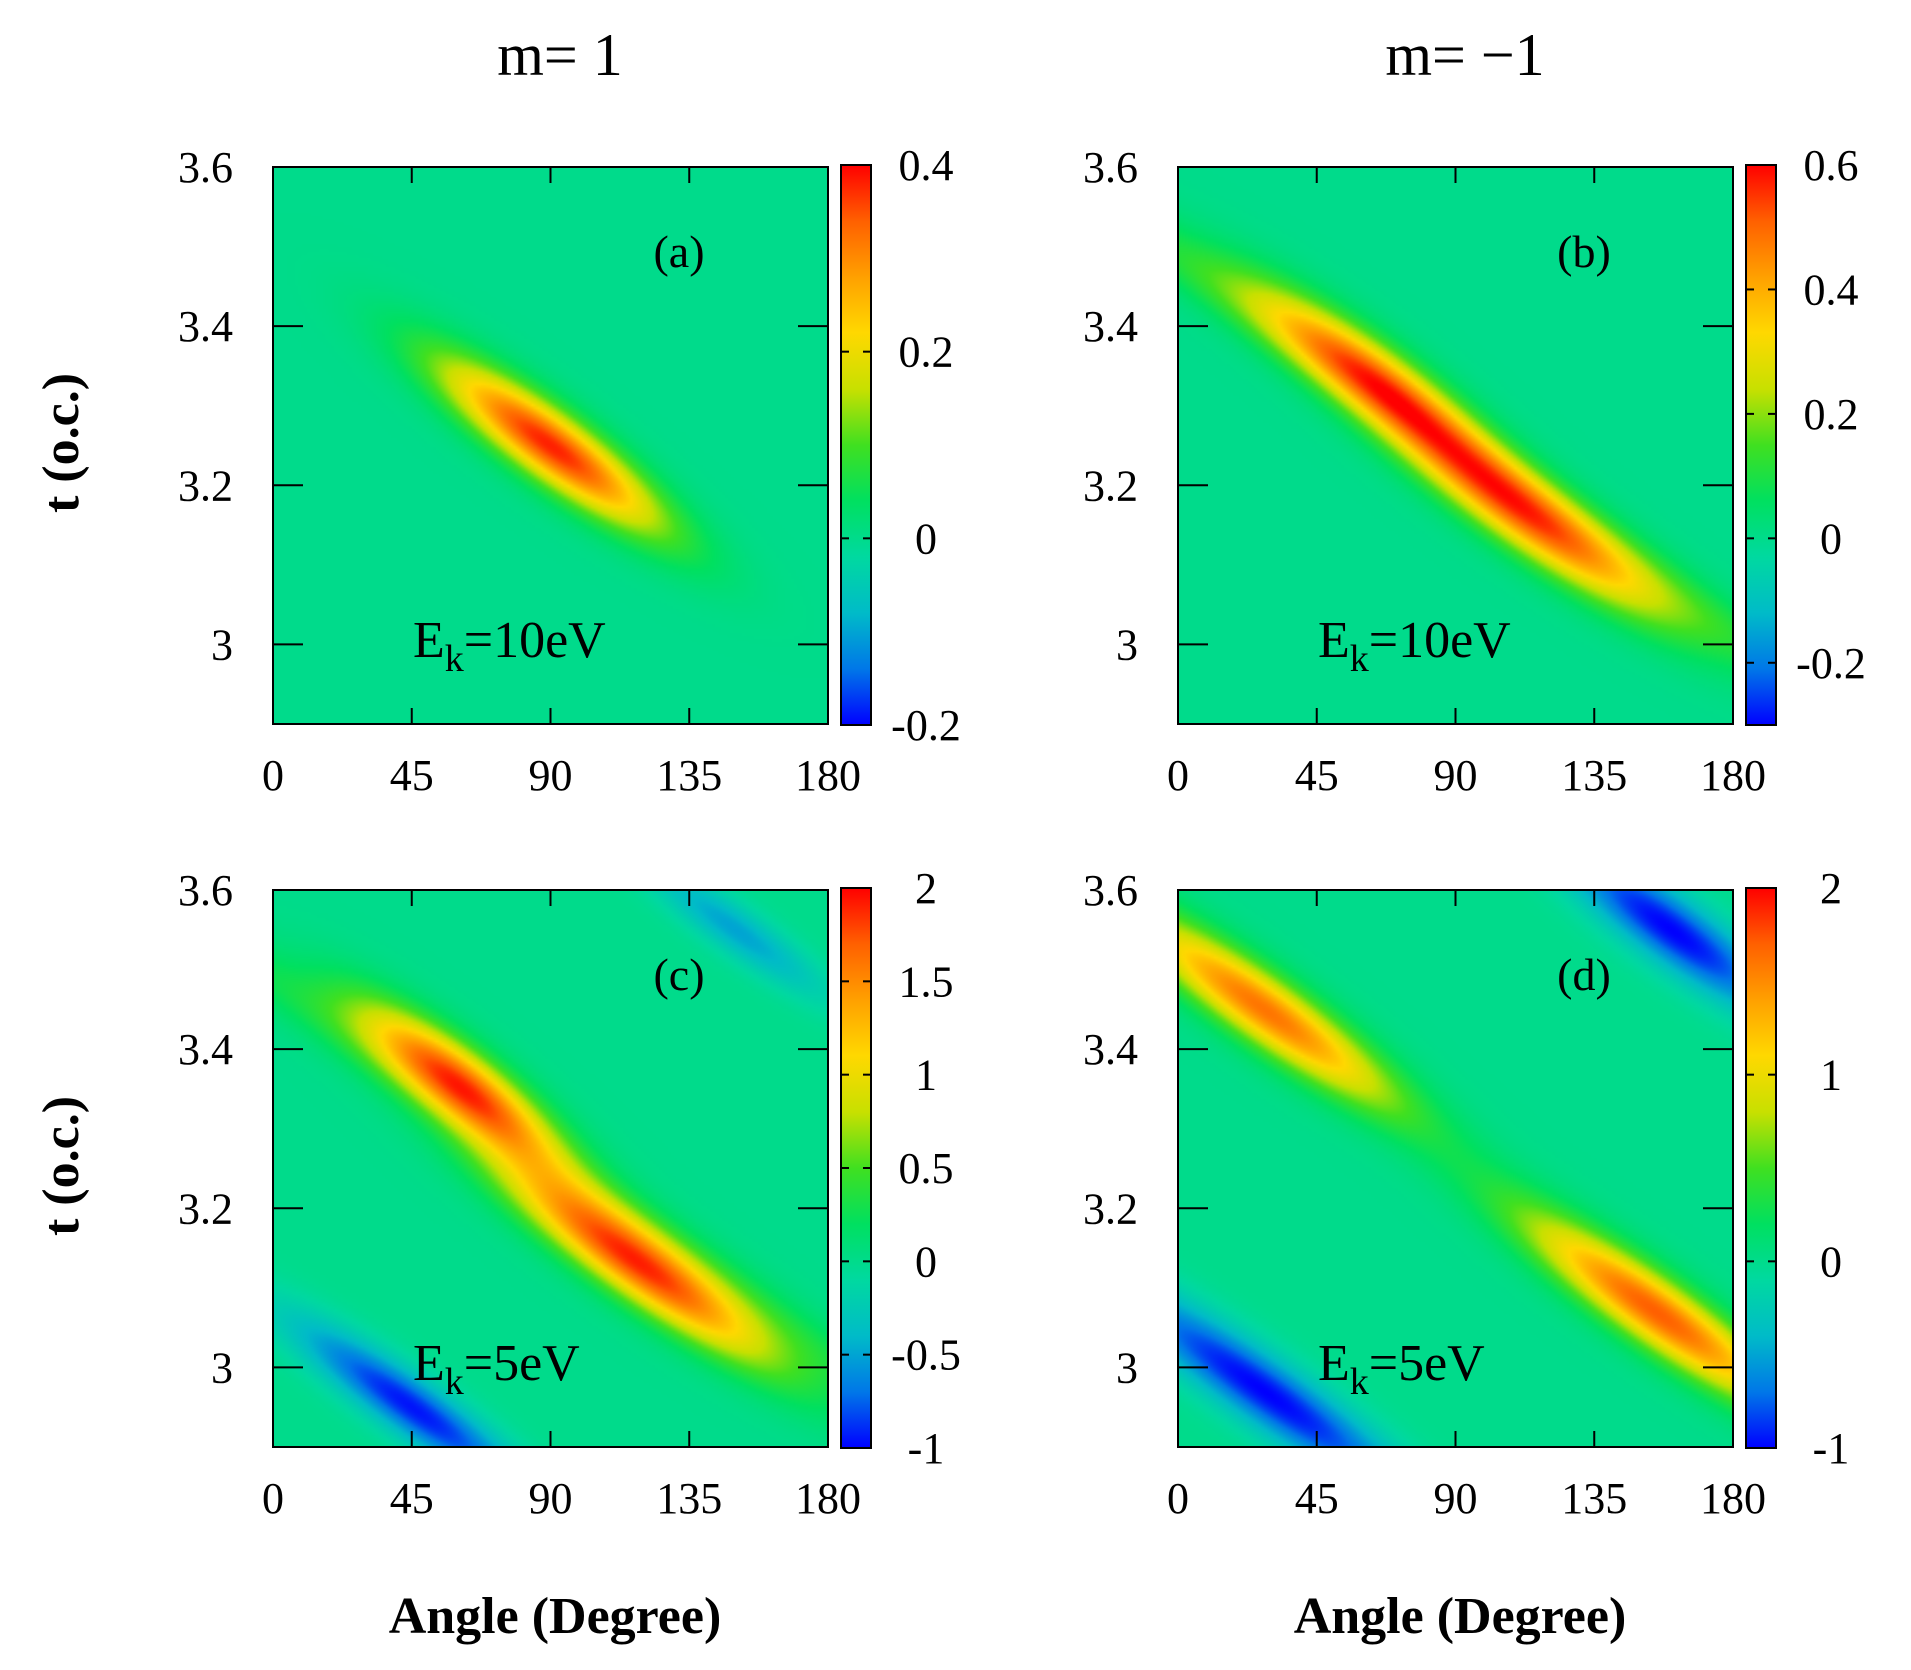 This screenshot has width=1911, height=1670. Describe the element at coordinates (926, 1168) in the screenshot. I see `colorbar-tick-label: 0.5` at that location.